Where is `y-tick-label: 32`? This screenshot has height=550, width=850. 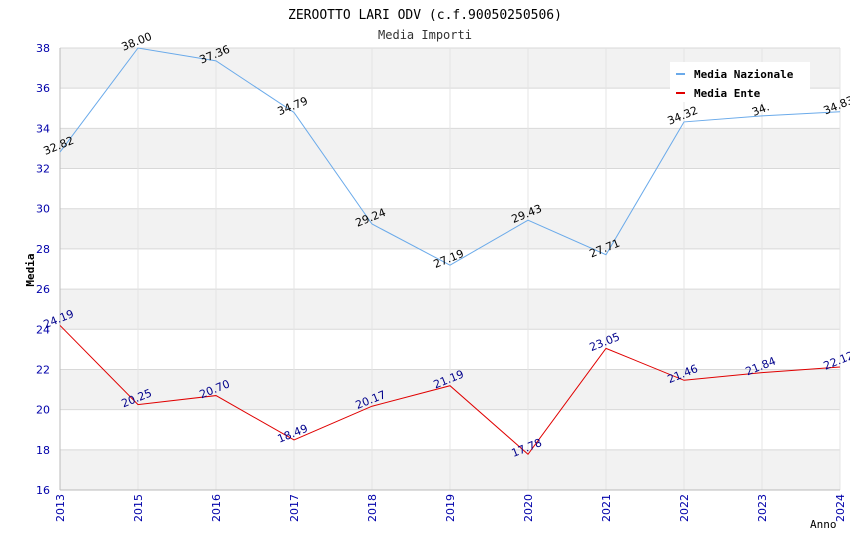 y-tick-label: 32 is located at coordinates (43, 169).